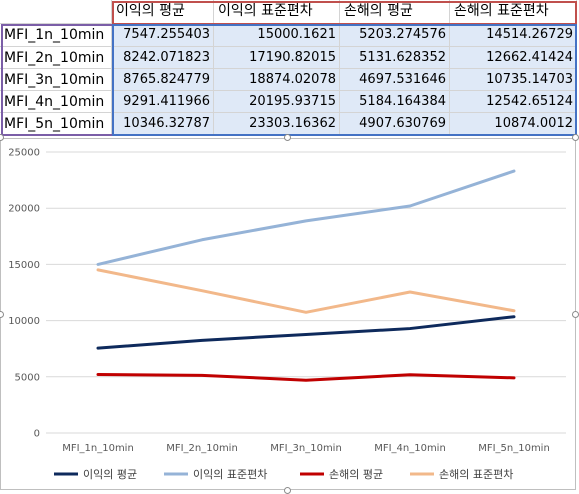 Image resolution: width=579 pixels, height=494 pixels. I want to click on data-cell: 12662.41424, so click(513, 58).